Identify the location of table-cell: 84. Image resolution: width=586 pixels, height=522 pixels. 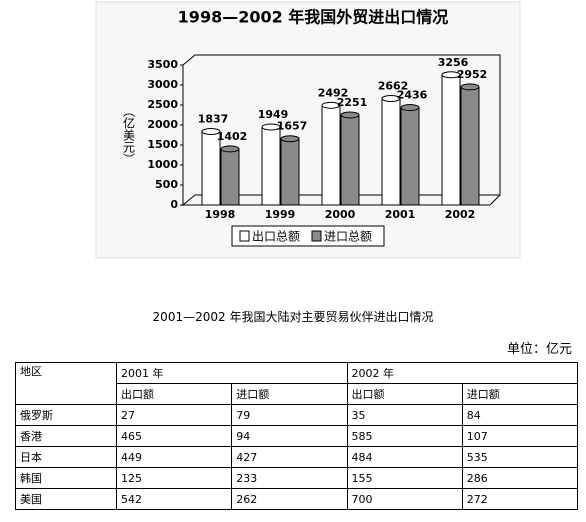
(520, 415).